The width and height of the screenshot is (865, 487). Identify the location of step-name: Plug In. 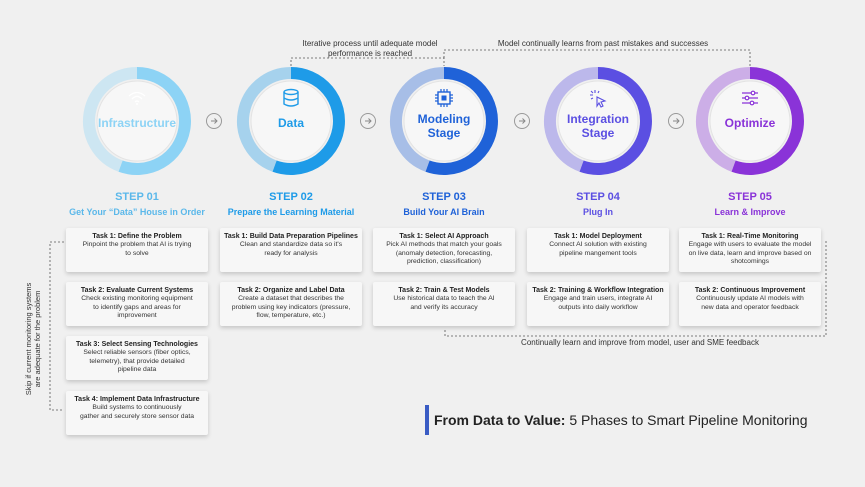
(598, 212).